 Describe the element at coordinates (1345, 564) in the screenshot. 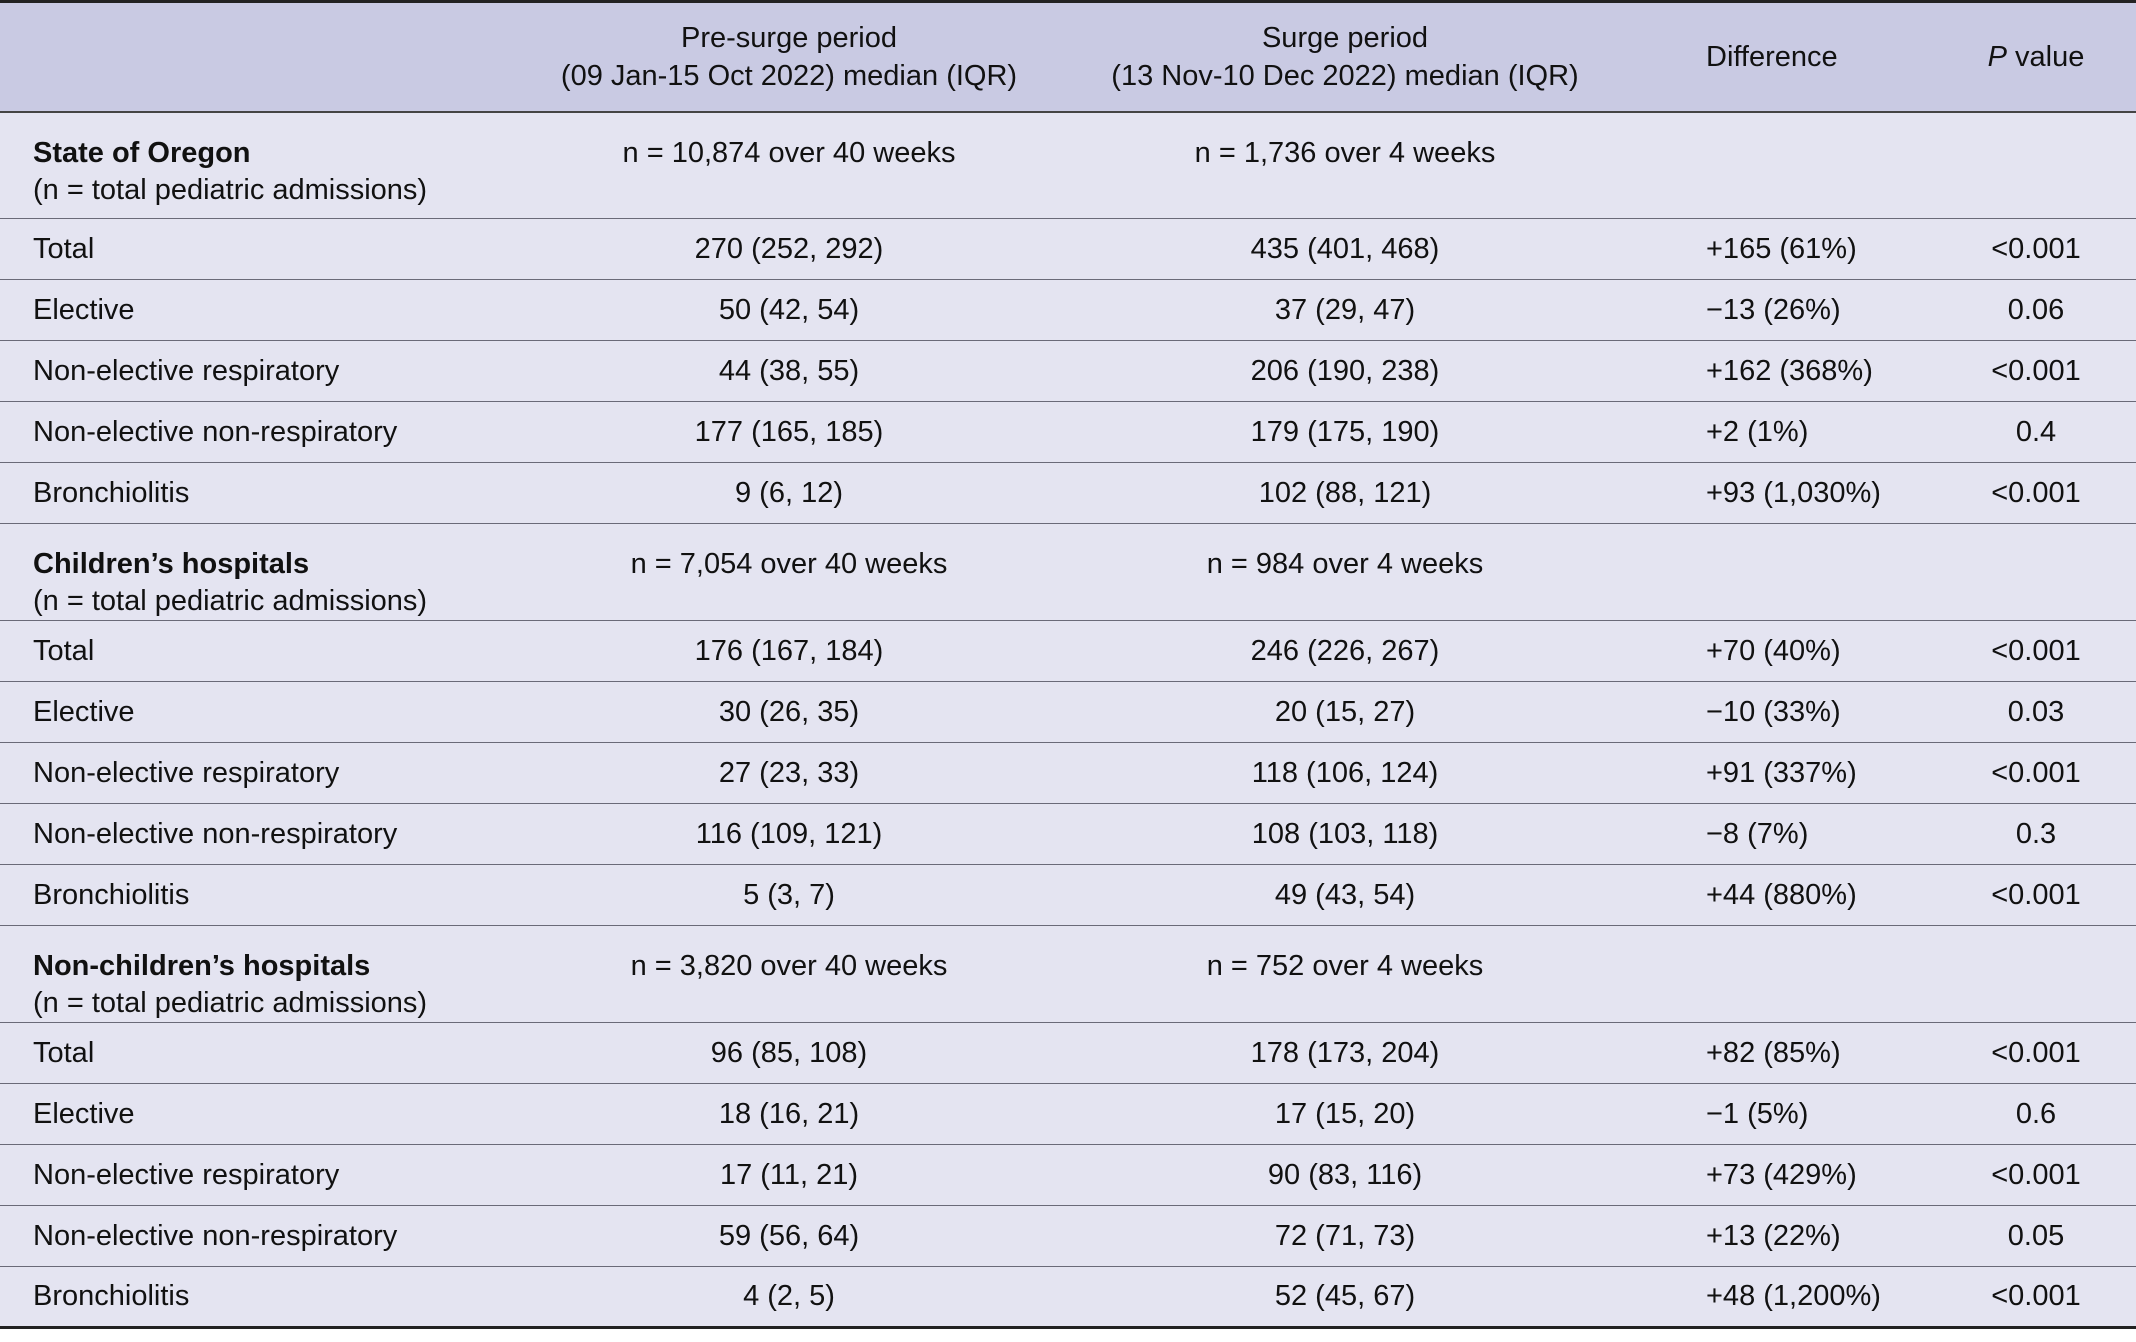

I see `section-n-surge: n = 984 over 4 weeks` at that location.